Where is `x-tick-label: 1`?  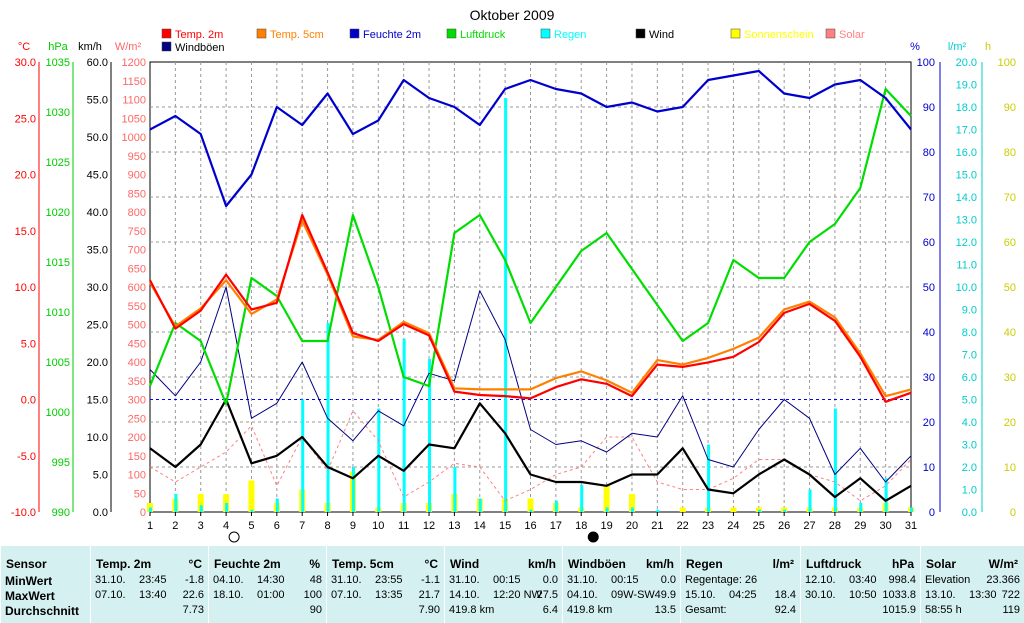 x-tick-label: 1 is located at coordinates (150, 526).